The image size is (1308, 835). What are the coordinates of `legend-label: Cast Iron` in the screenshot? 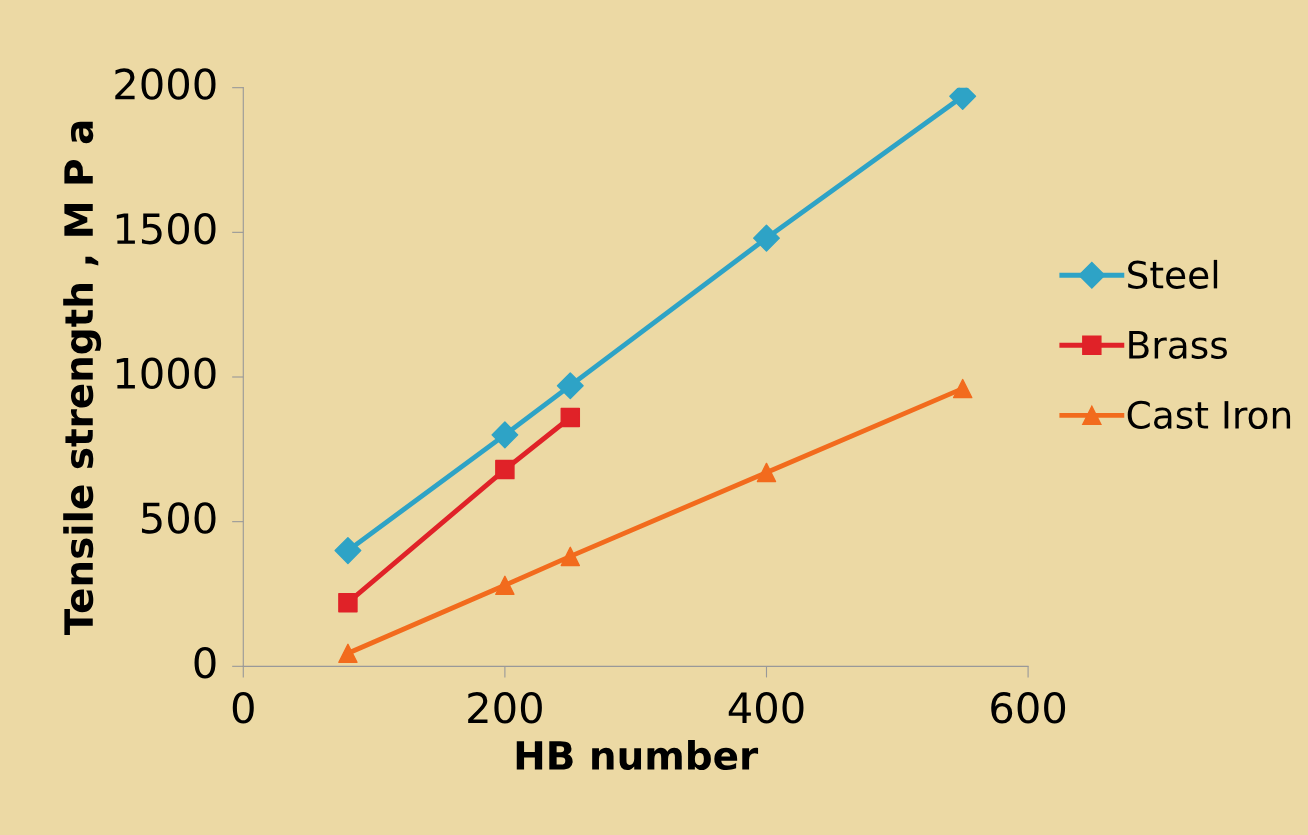 It's located at (1209, 414).